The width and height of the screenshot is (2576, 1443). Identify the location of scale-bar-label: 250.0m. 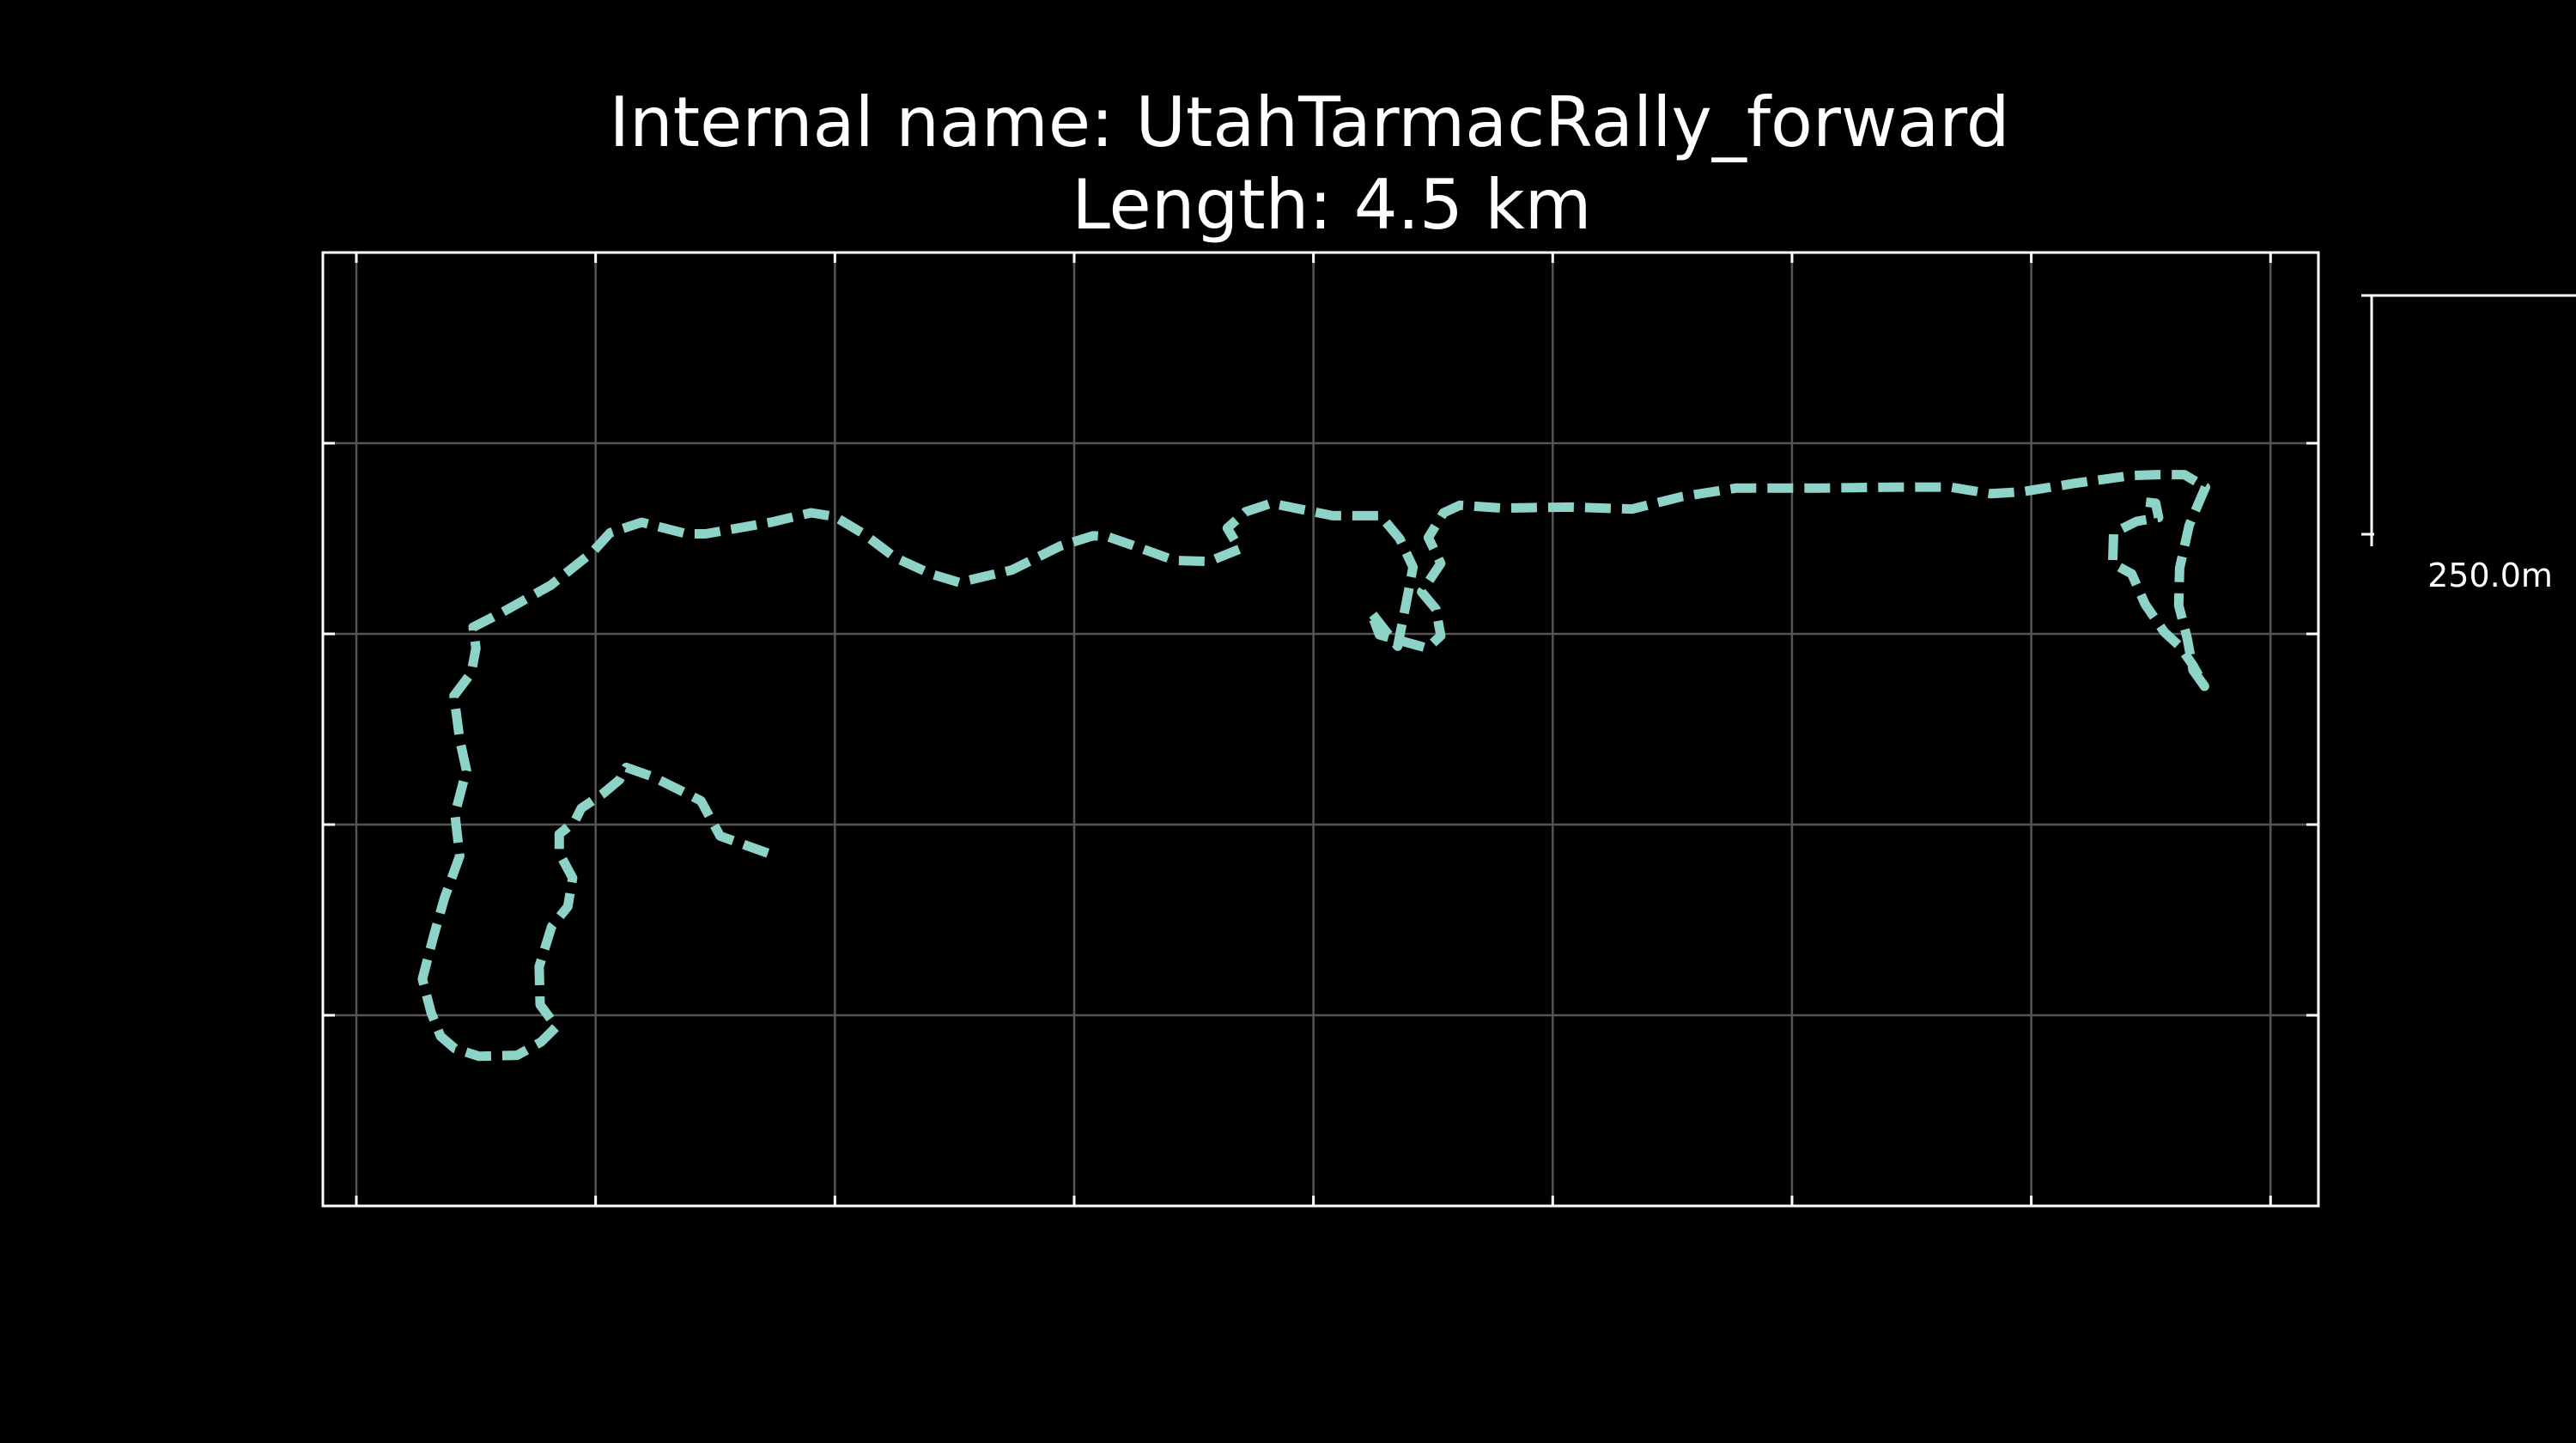
(2490, 575).